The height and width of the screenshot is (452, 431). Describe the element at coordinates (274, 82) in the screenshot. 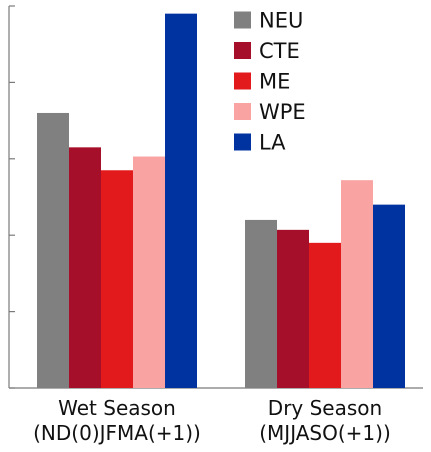

I see `legend-label-me: ME` at that location.